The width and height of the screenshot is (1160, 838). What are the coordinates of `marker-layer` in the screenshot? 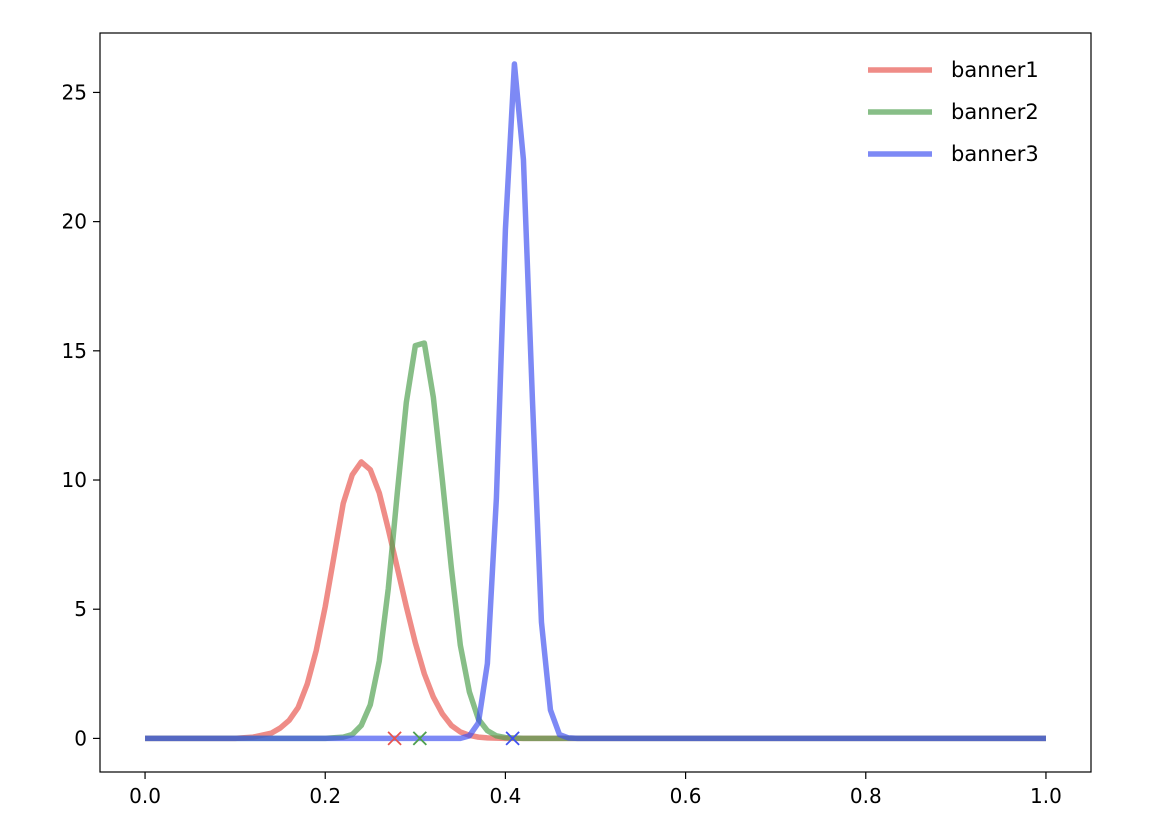 It's located at (453, 738).